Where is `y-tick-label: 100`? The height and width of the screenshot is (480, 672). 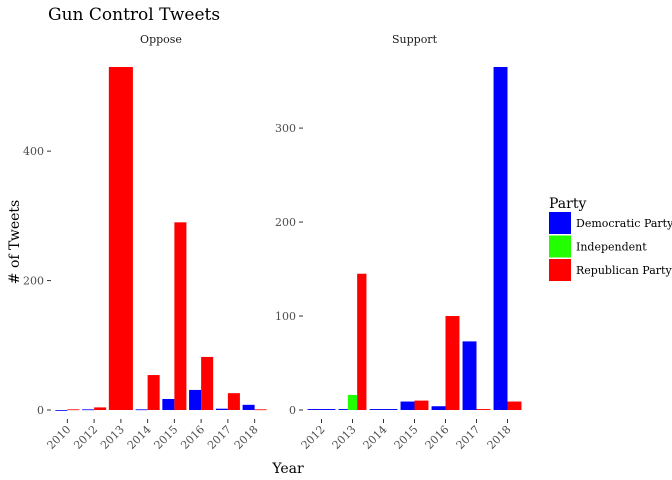
y-tick-label: 100 is located at coordinates (285, 316).